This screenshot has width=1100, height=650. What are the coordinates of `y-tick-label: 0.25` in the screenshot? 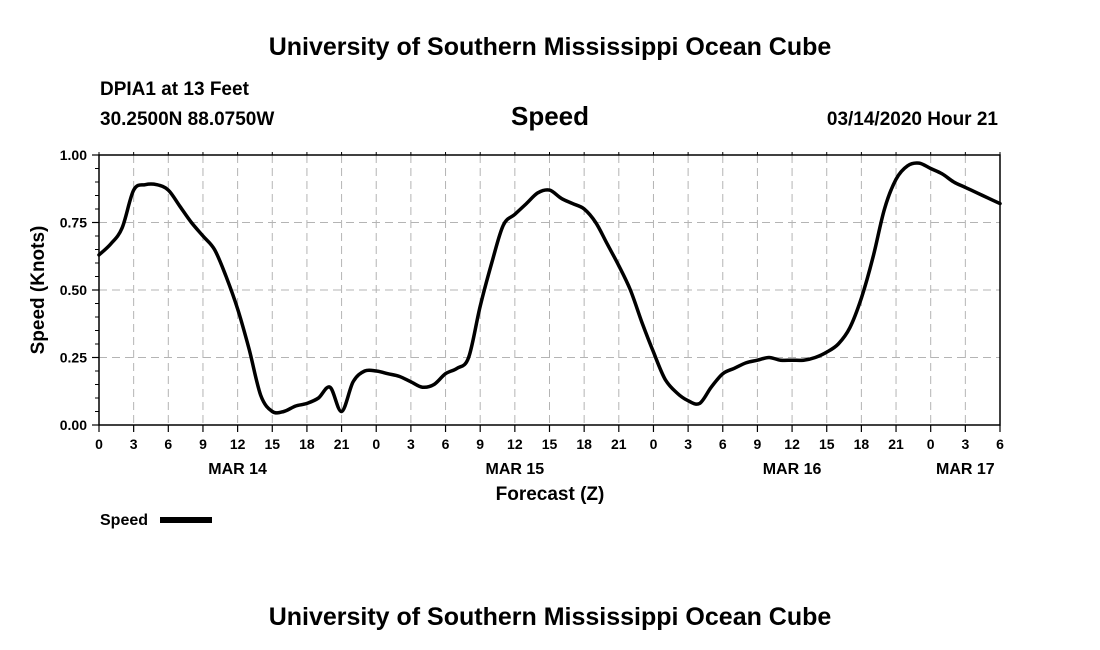 It's located at (73, 358).